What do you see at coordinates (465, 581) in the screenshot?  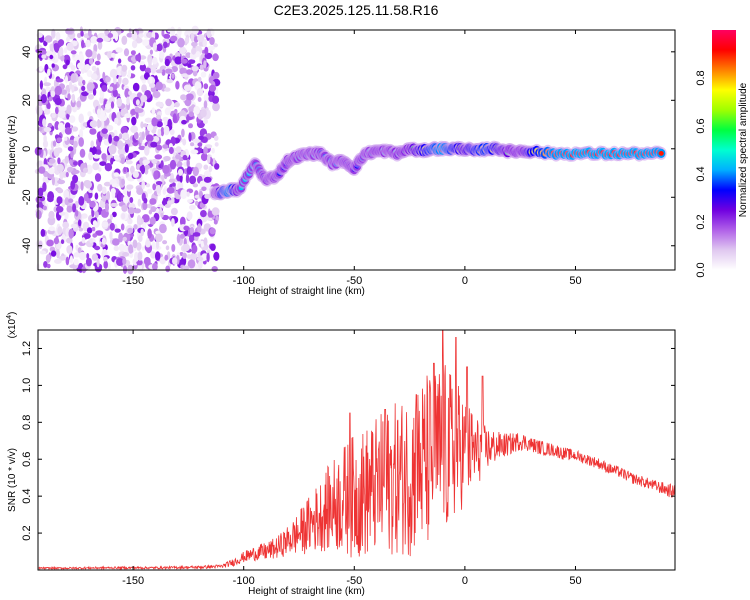 I see `x-tick-label: 0` at bounding box center [465, 581].